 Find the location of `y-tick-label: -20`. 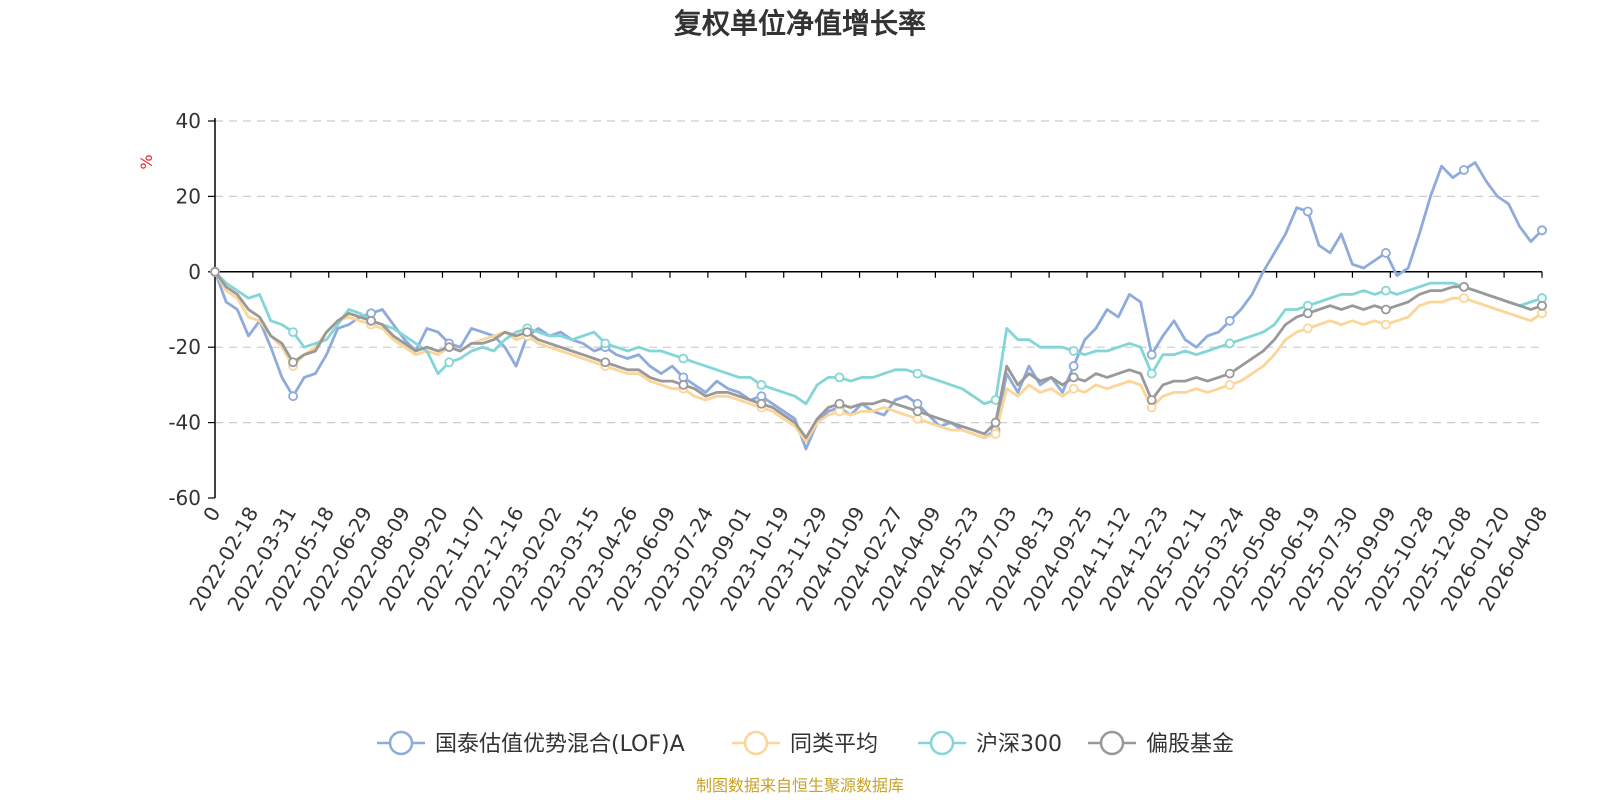

y-tick-label: -20 is located at coordinates (184, 347).